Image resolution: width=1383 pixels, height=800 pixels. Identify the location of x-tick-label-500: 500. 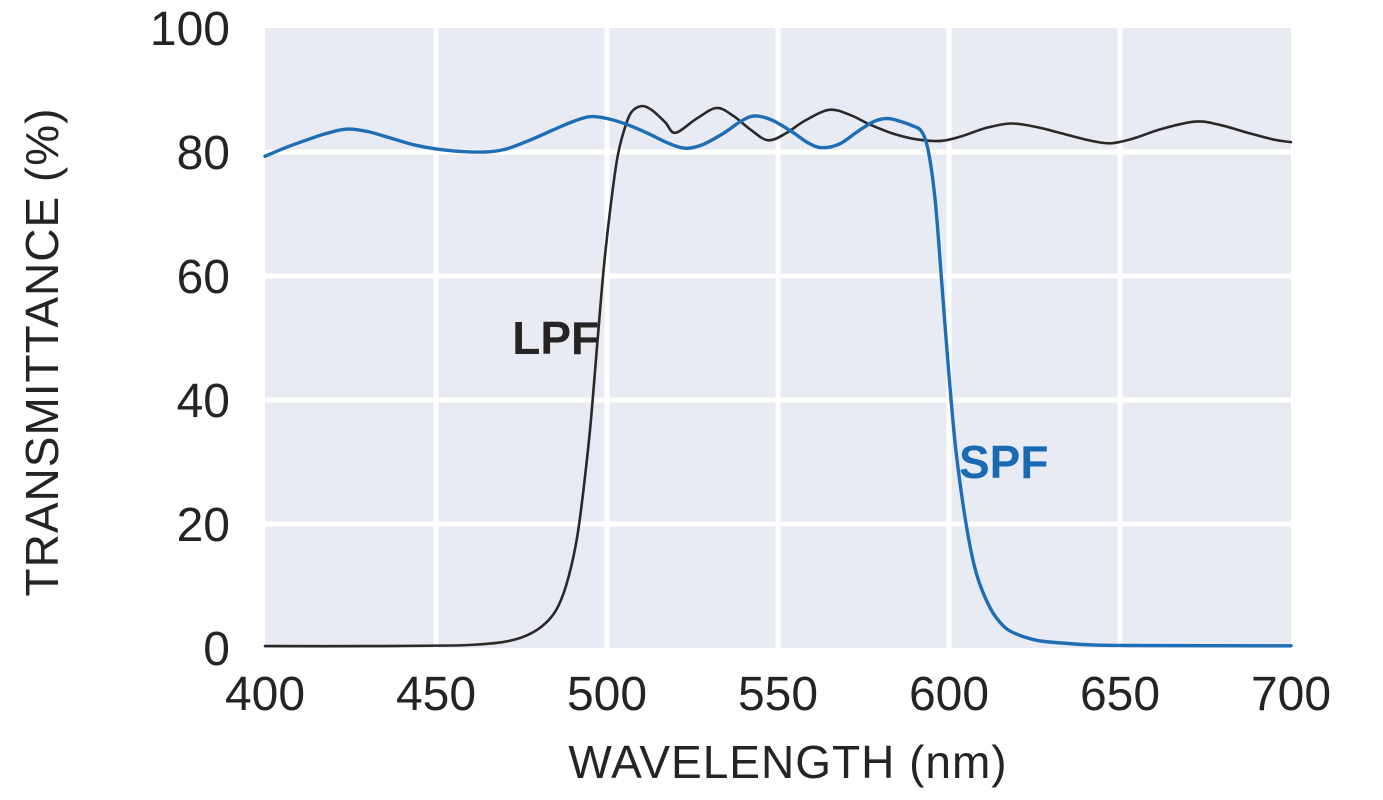
(607, 694).